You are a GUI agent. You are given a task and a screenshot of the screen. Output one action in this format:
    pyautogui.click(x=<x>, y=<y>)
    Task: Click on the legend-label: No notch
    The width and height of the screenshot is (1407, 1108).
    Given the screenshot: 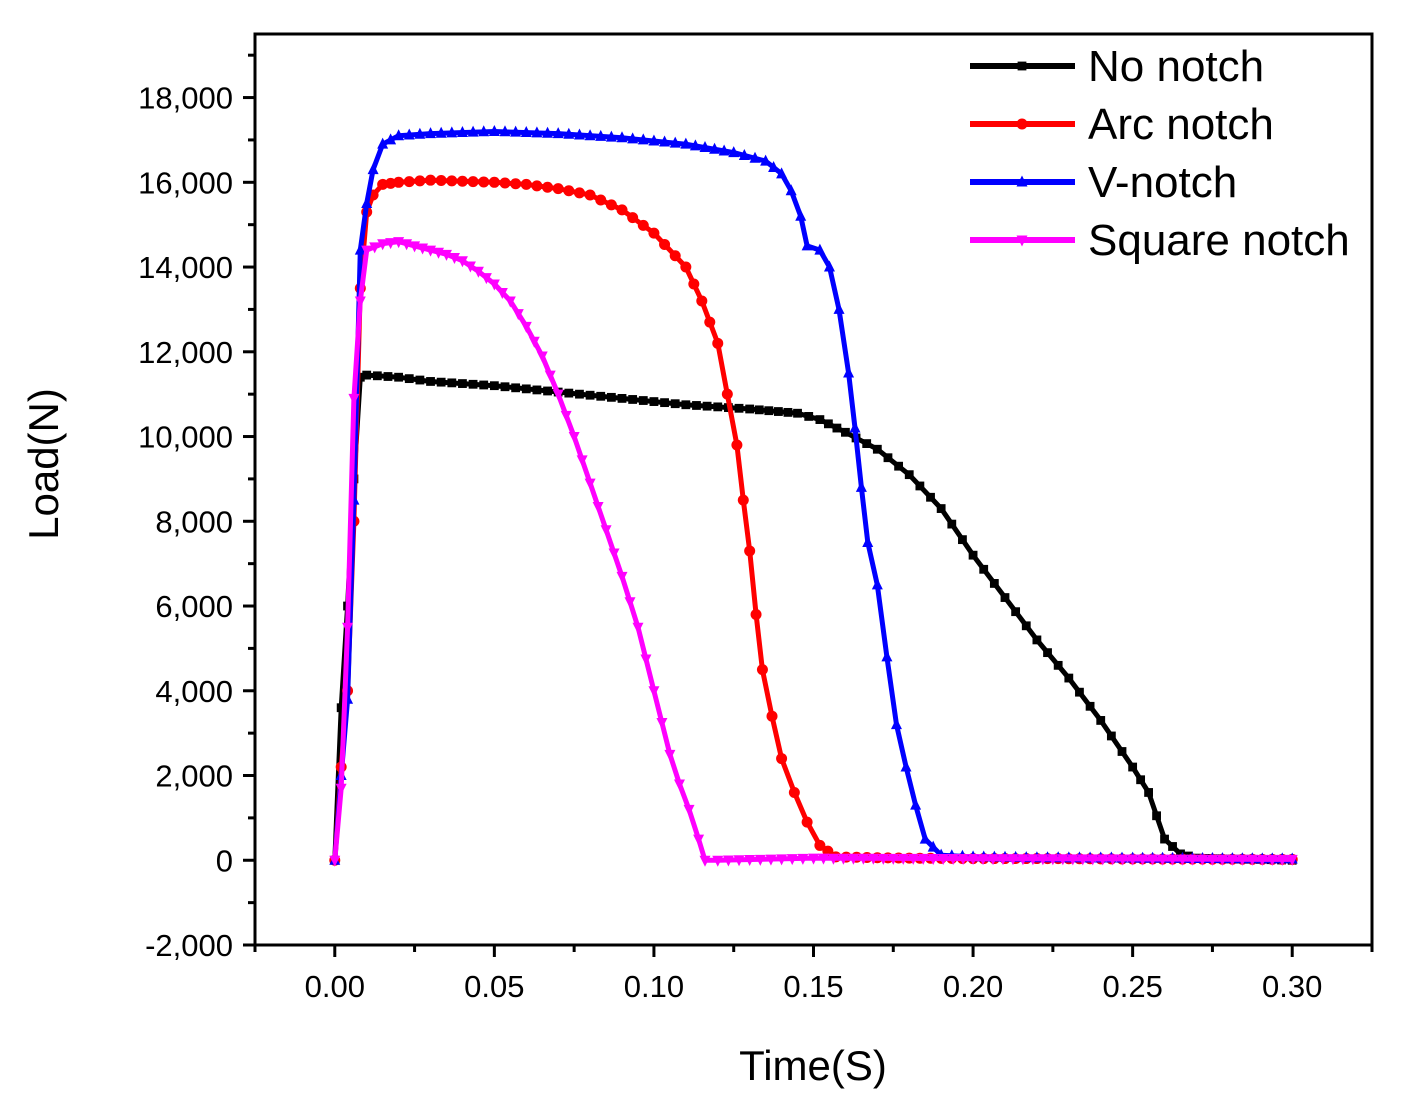 What is the action you would take?
    pyautogui.click(x=1176, y=66)
    